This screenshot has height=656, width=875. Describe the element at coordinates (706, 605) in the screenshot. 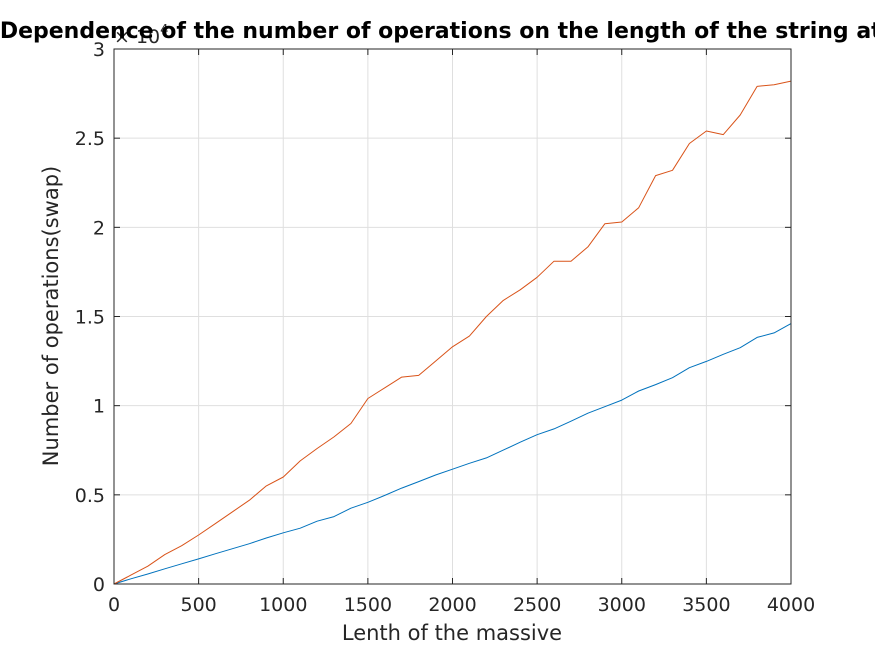

I see `x-tick-label: 3500` at that location.